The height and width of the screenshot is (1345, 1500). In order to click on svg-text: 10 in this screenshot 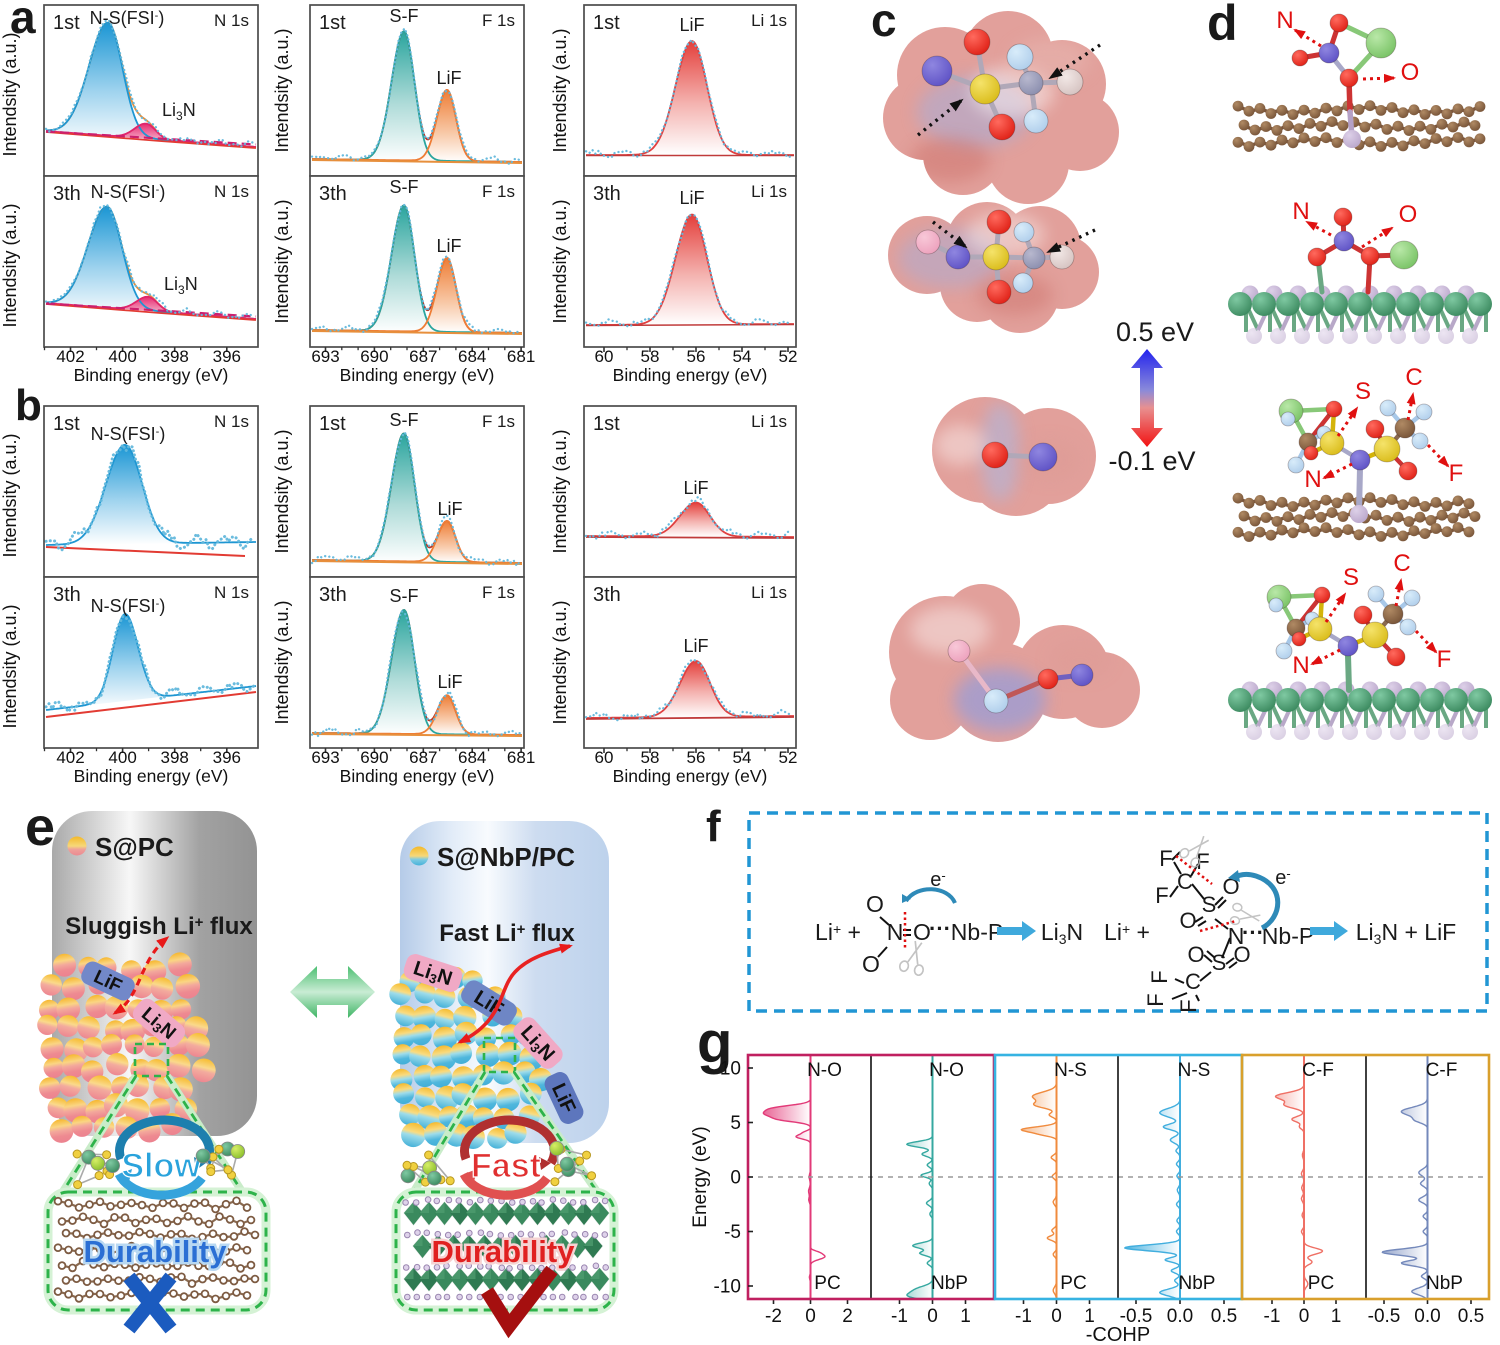, I will do `click(730, 1069)`.